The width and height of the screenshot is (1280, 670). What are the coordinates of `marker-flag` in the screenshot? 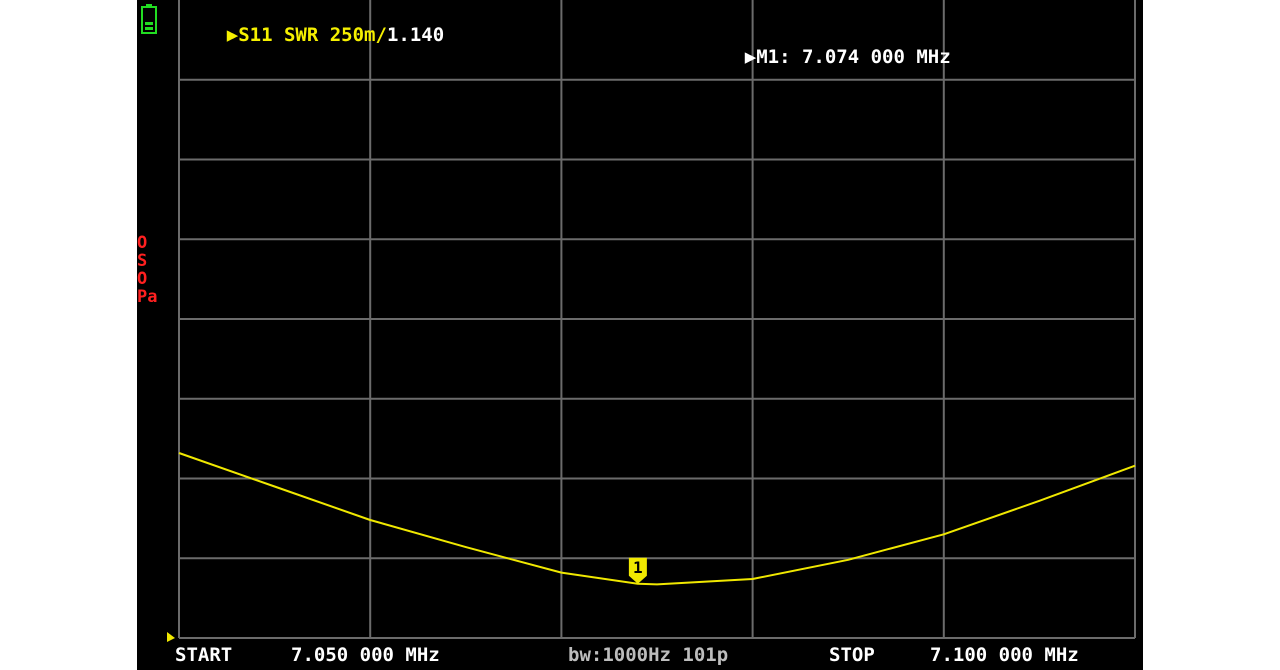 It's located at (637, 570).